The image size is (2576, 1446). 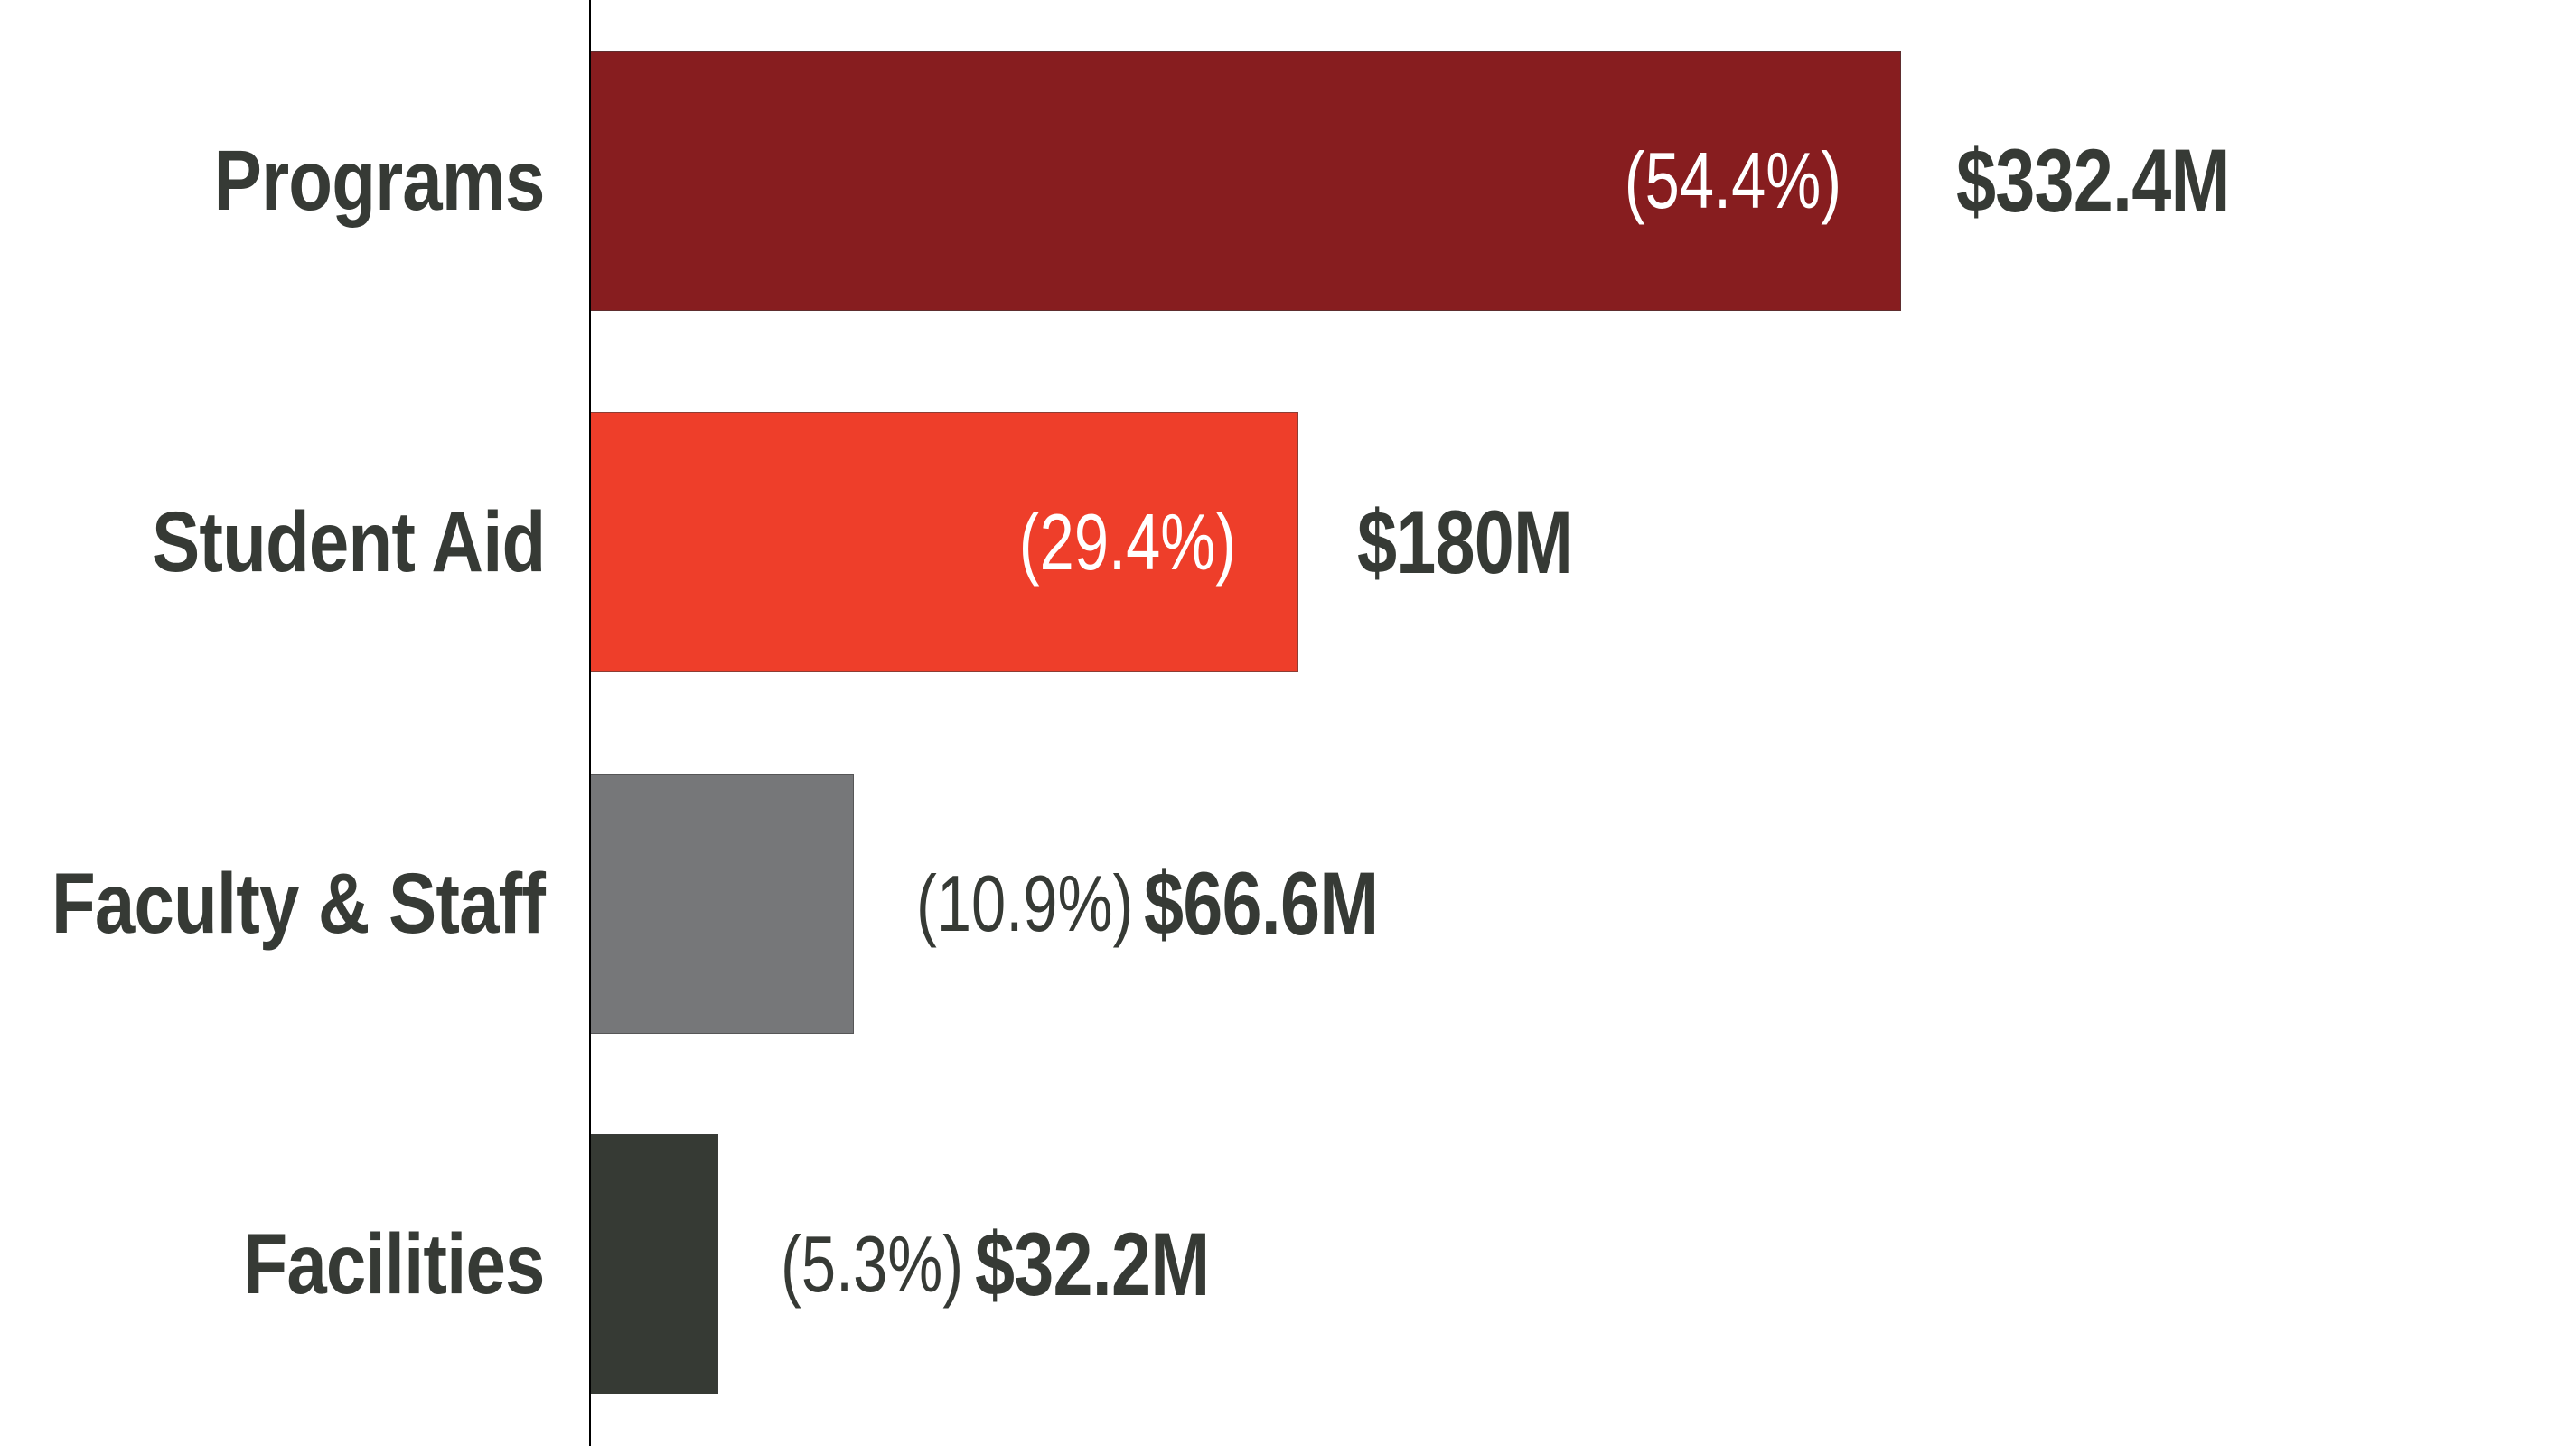 I want to click on percent-label-text: (10.9%), so click(x=1025, y=904).